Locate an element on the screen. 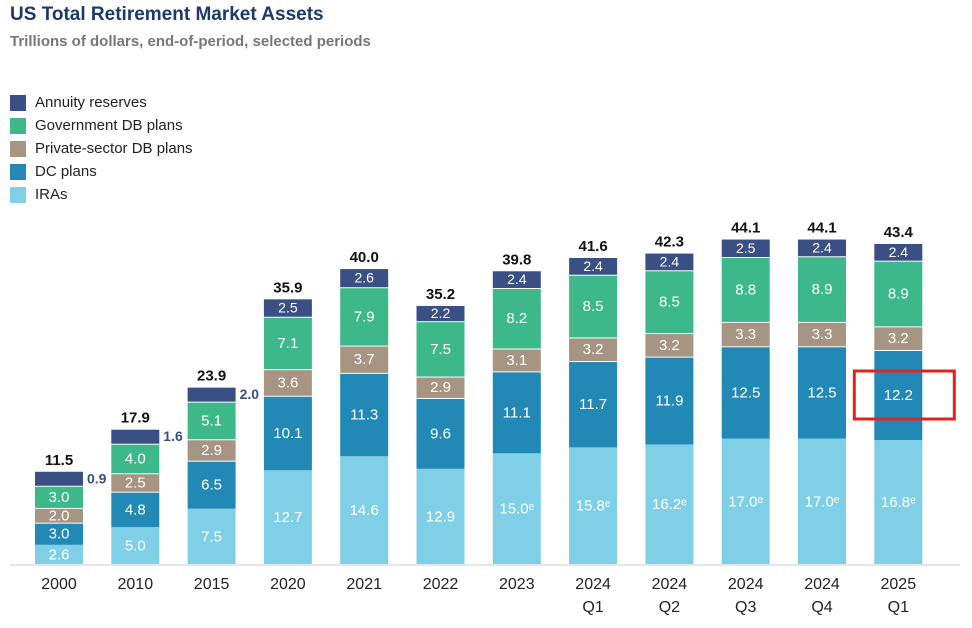 The width and height of the screenshot is (972, 628). legend-label: DC plans is located at coordinates (66, 171).